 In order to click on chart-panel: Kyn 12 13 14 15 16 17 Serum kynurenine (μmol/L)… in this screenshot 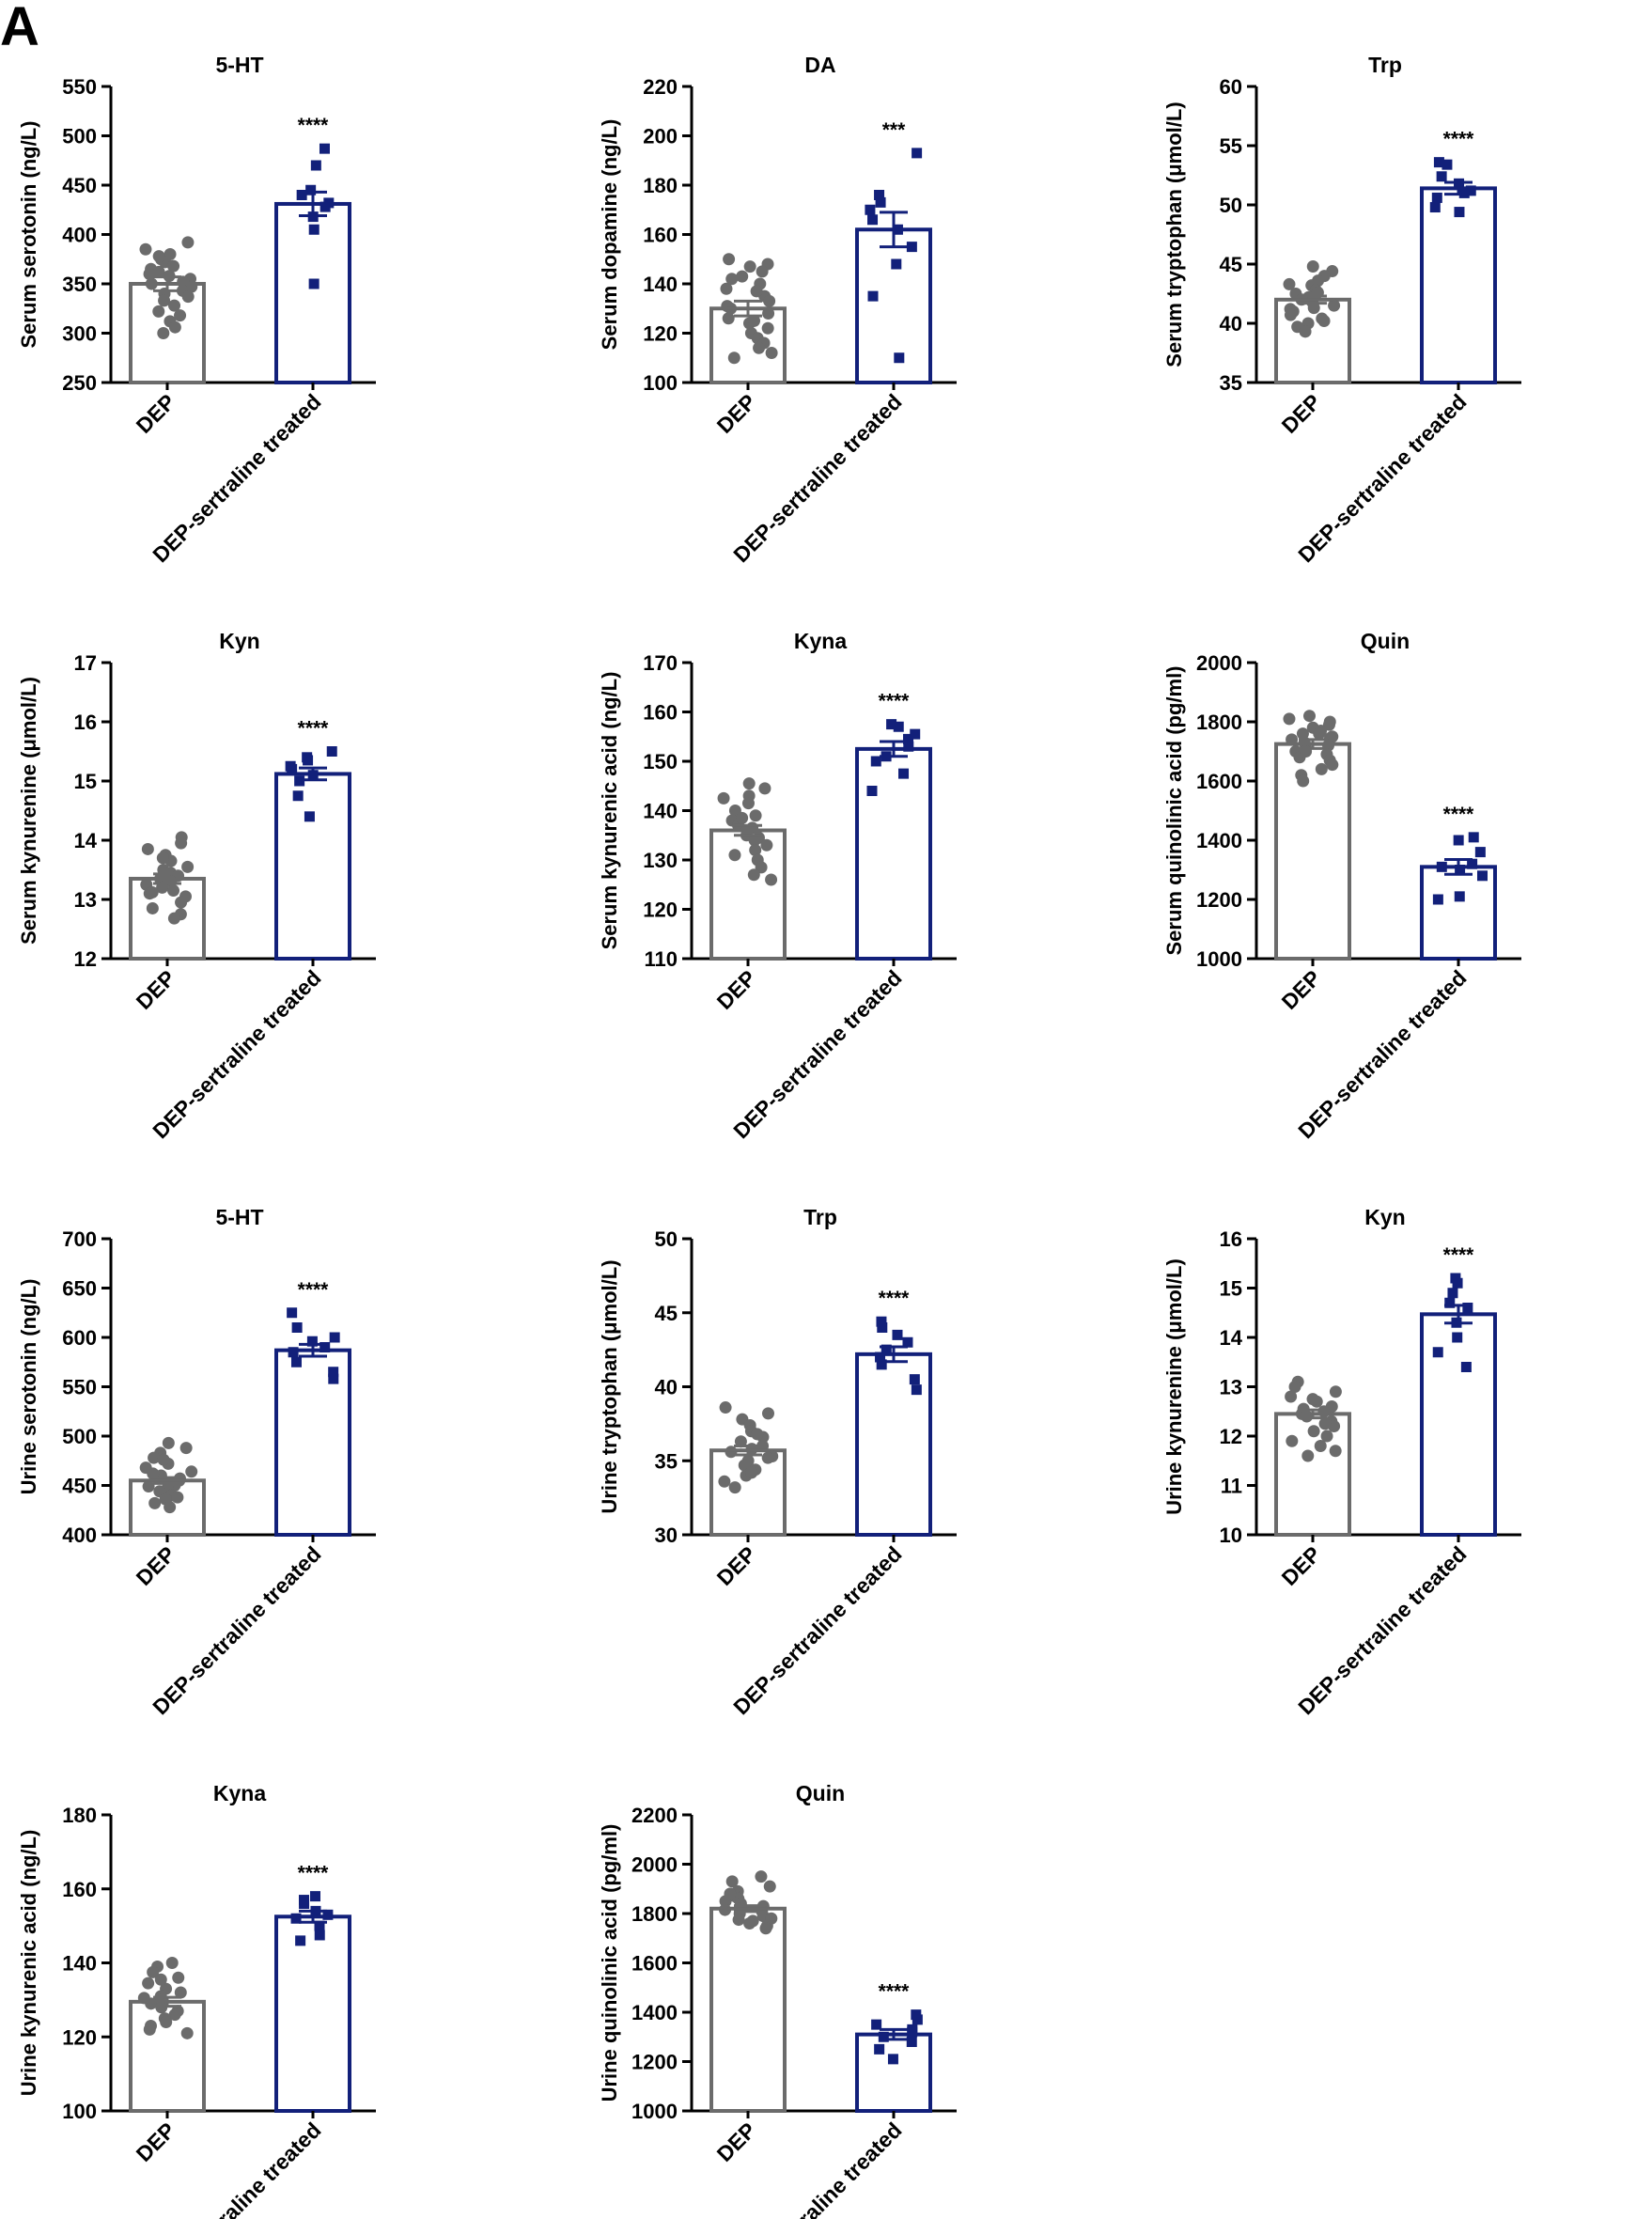, I will do `click(196, 886)`.